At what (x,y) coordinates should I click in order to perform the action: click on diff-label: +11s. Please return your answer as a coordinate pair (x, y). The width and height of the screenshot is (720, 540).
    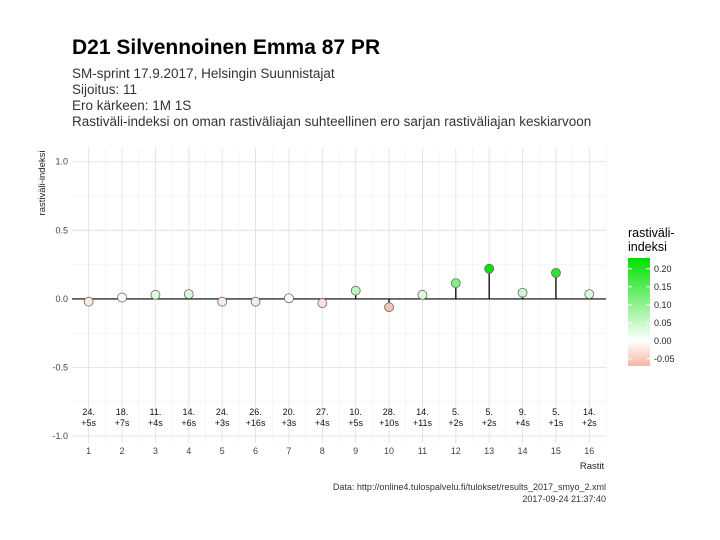
    Looking at the image, I should click on (423, 423).